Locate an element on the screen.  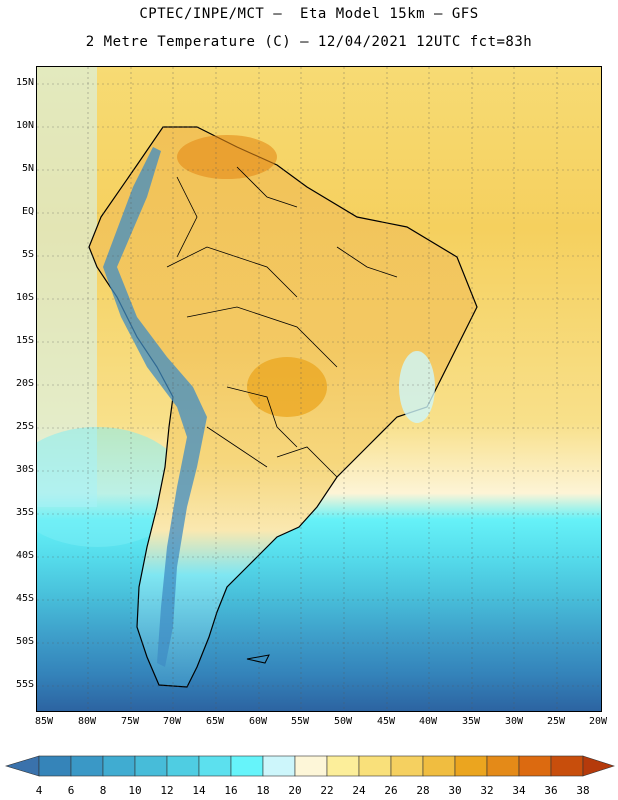
colorbar-label: 10 is located at coordinates (135, 790).